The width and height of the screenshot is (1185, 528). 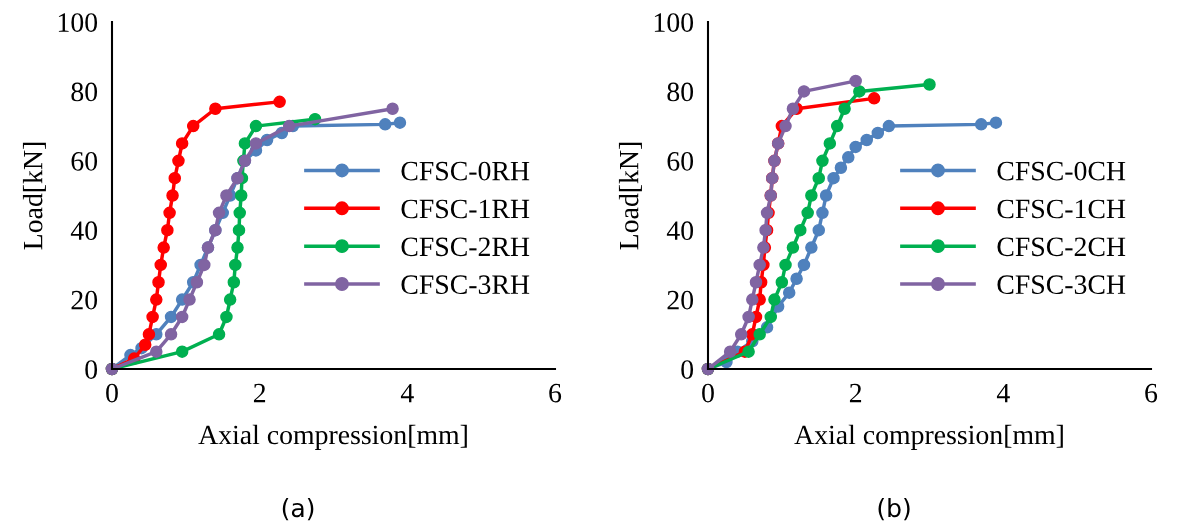 I want to click on legend-label: CFSC-3CH, so click(x=1061, y=285).